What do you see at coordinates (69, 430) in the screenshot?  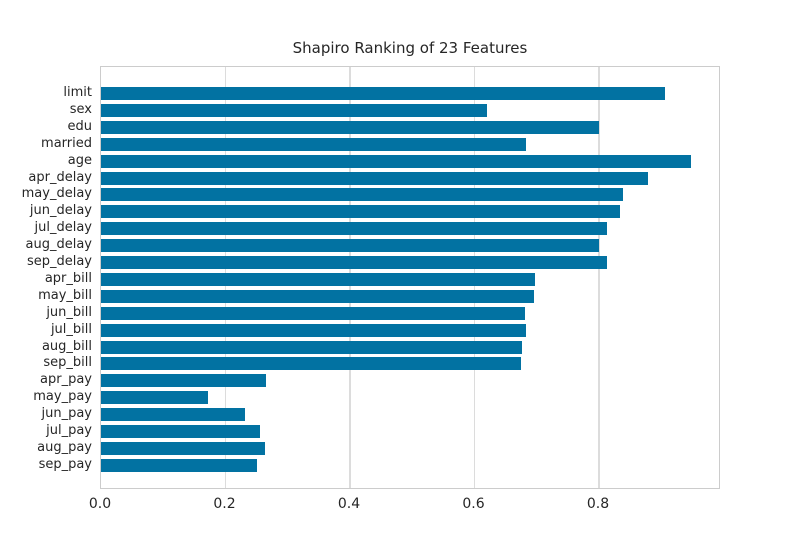 I see `y-tick-label-jul_pay: jul_pay` at bounding box center [69, 430].